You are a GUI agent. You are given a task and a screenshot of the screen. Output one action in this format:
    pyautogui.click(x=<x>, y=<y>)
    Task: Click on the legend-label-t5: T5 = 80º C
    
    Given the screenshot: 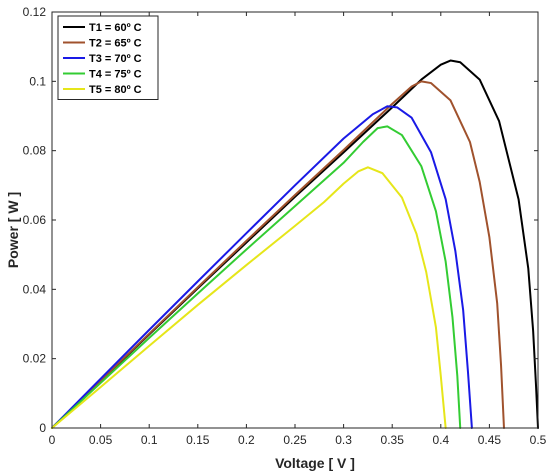 What is the action you would take?
    pyautogui.click(x=115, y=90)
    